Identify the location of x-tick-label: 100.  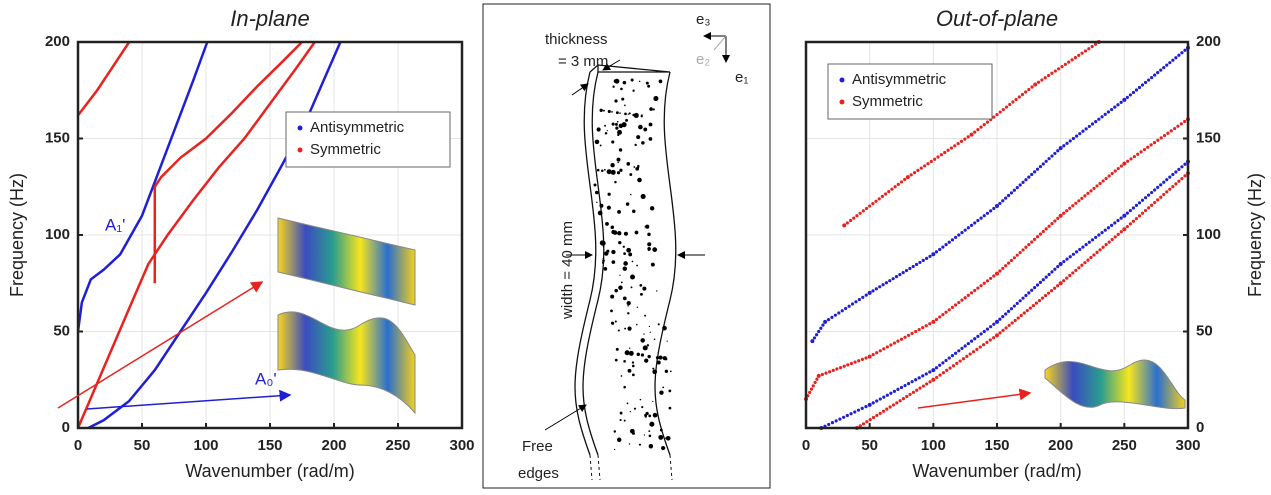
(933, 445).